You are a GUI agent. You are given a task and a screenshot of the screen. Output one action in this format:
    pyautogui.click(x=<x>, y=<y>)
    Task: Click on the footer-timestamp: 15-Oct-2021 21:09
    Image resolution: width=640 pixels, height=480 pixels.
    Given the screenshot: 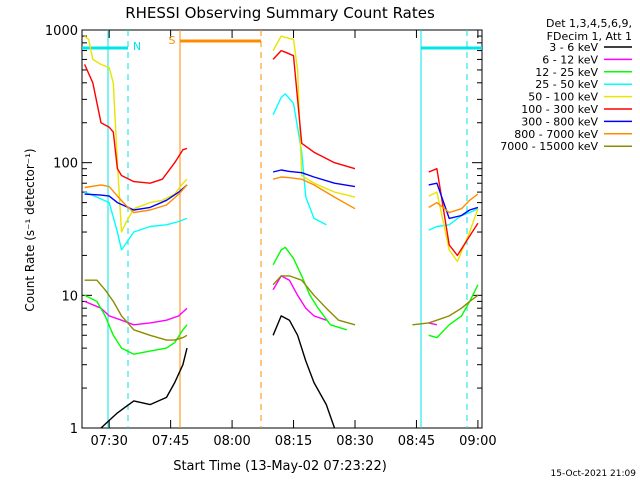 What is the action you would take?
    pyautogui.click(x=594, y=474)
    